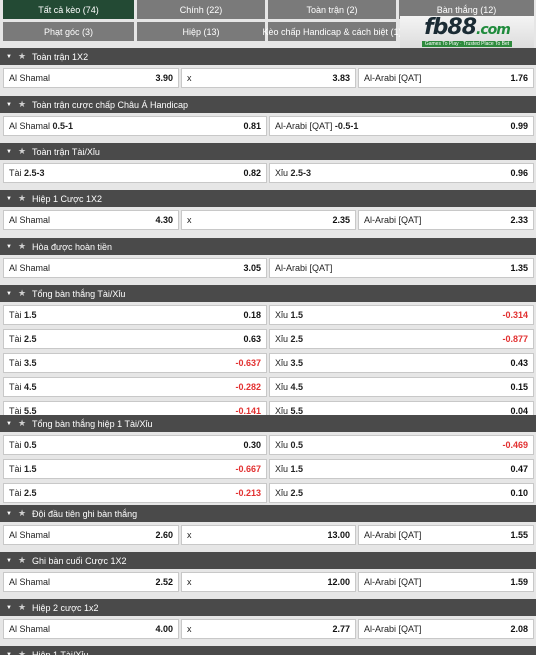  I want to click on odds-value: 3.83, so click(341, 78).